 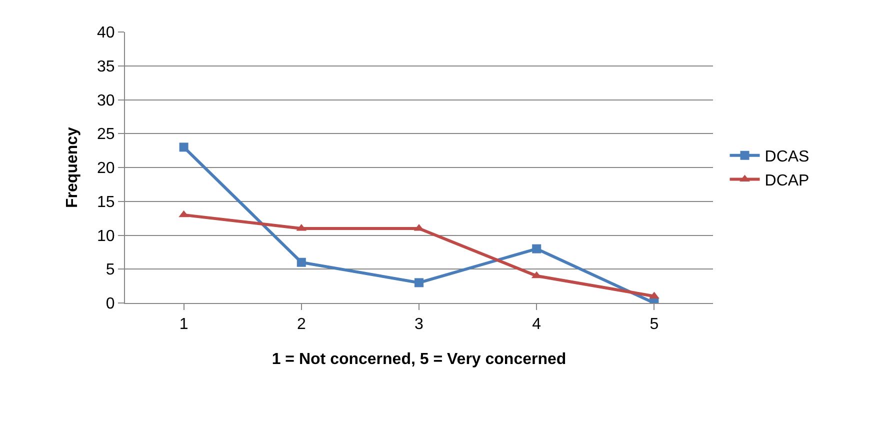 I want to click on y-tick-label: 15, so click(x=106, y=202).